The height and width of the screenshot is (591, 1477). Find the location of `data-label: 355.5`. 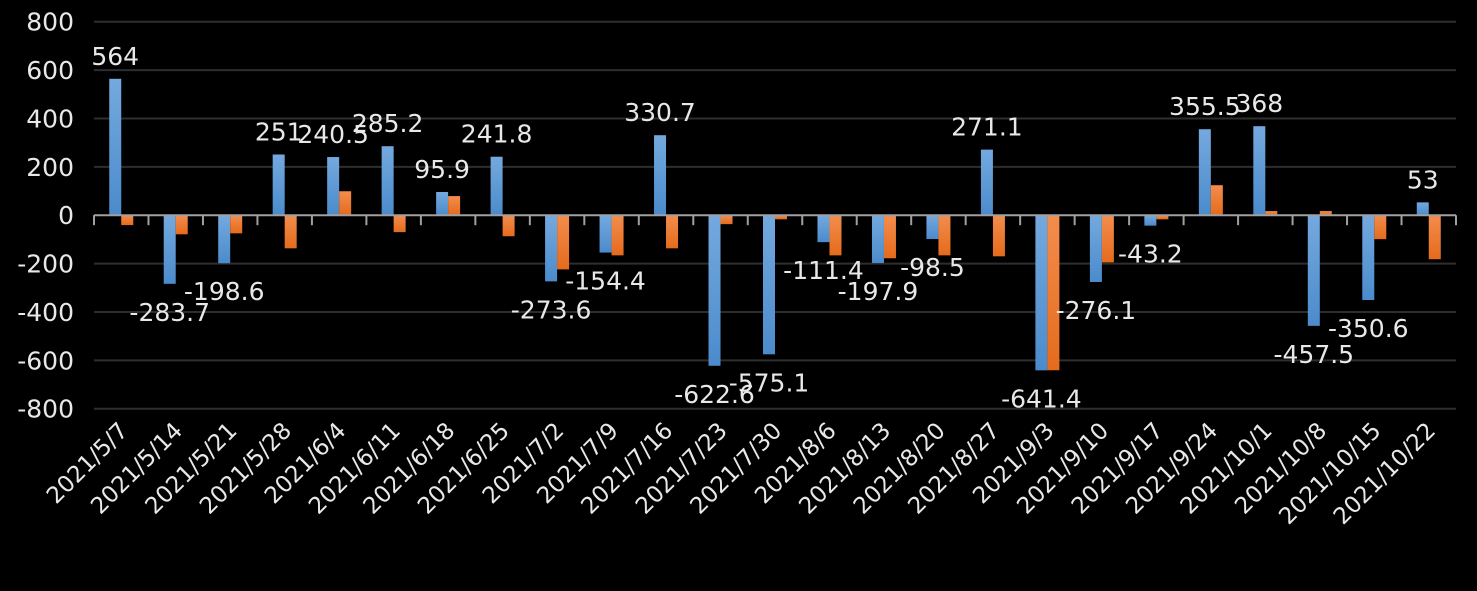

data-label: 355.5 is located at coordinates (1205, 106).